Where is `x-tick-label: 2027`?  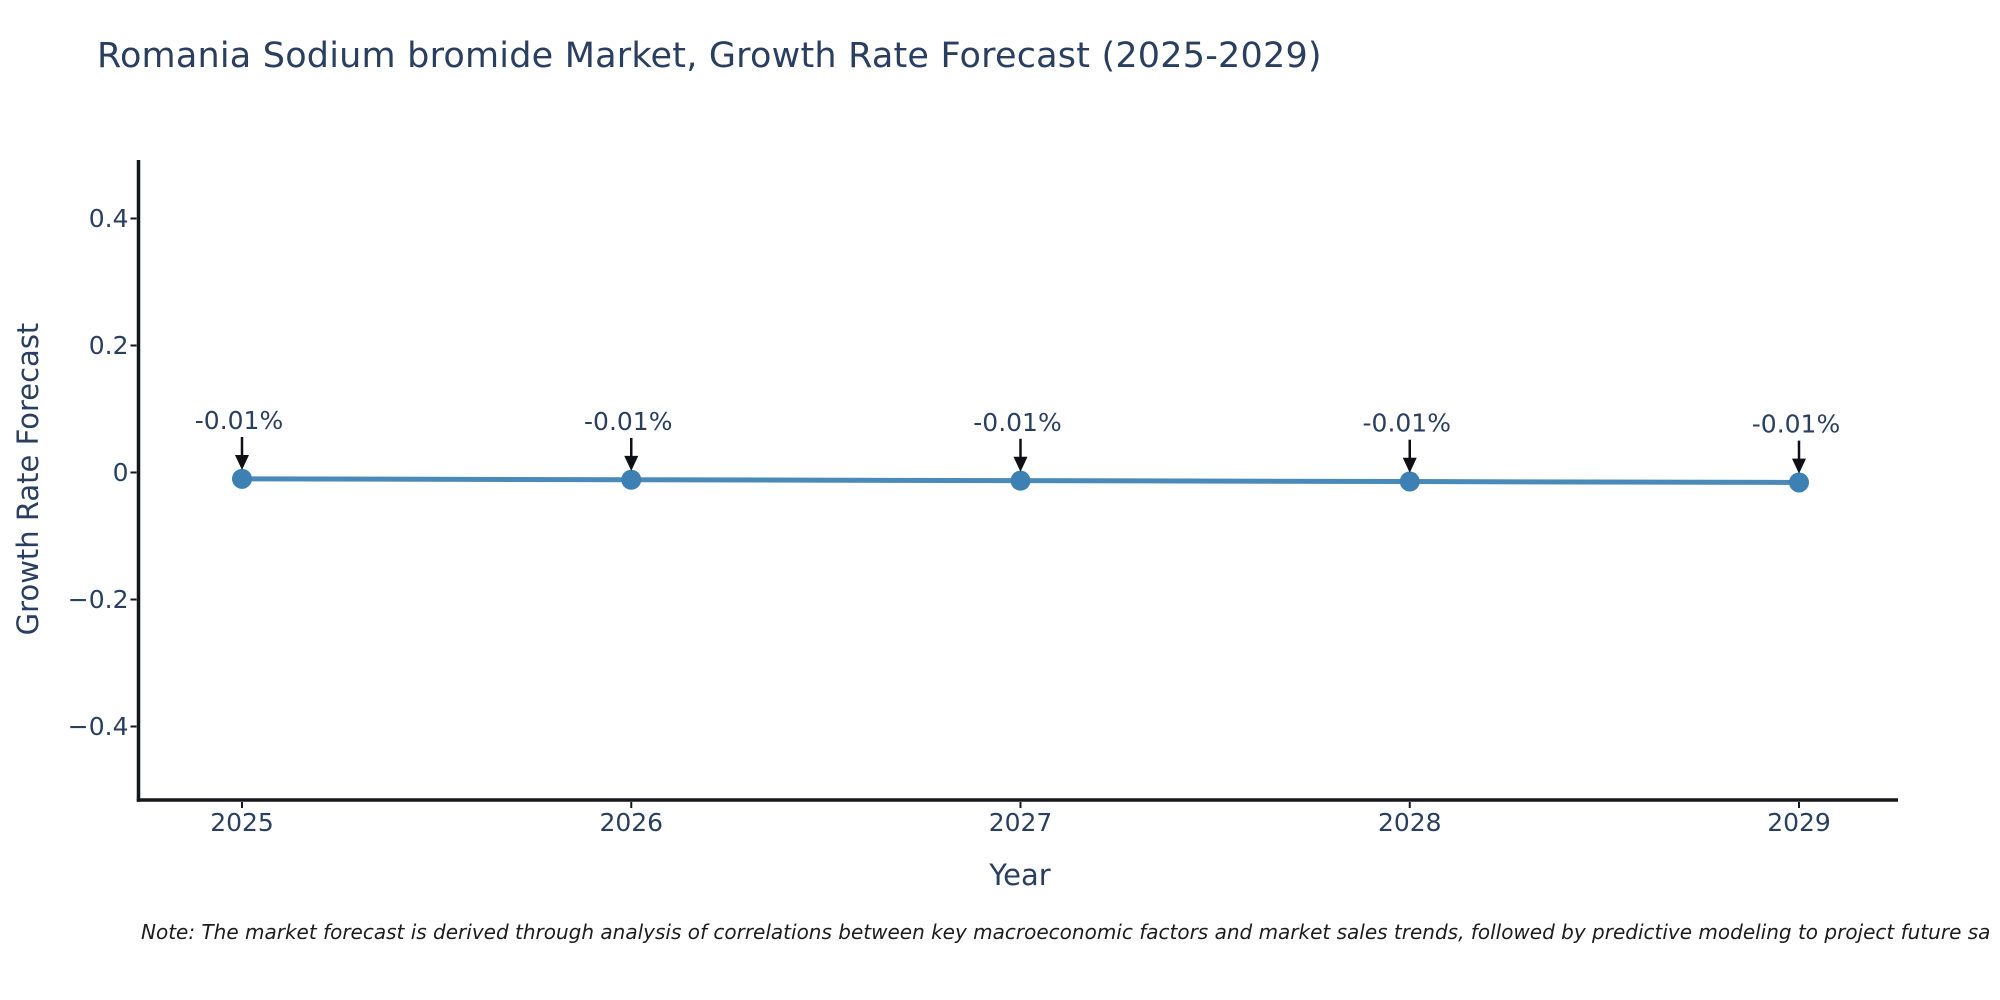
x-tick-label: 2027 is located at coordinates (1021, 822).